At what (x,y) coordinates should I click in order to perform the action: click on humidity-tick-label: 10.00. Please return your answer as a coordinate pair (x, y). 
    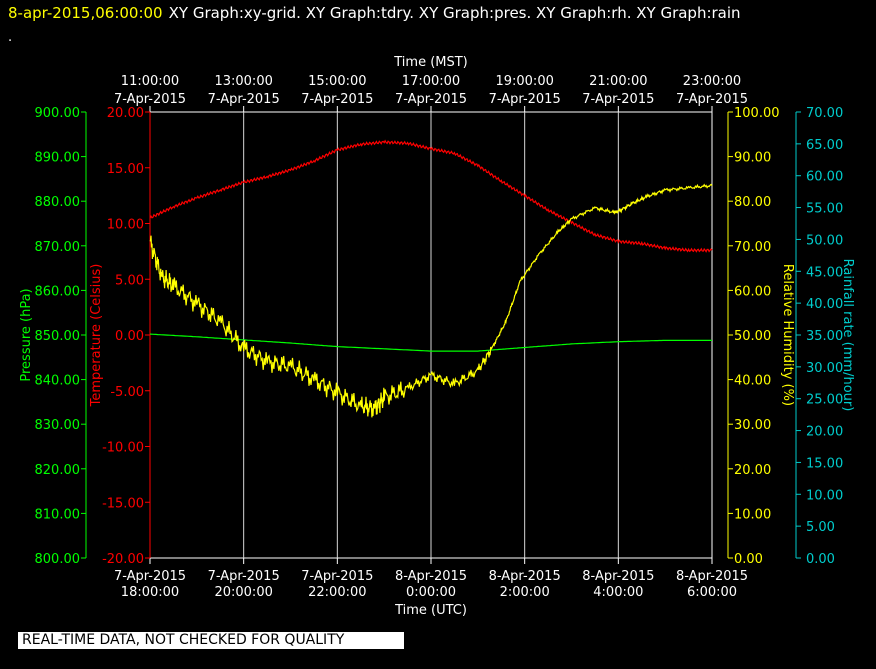
    Looking at the image, I should click on (752, 514).